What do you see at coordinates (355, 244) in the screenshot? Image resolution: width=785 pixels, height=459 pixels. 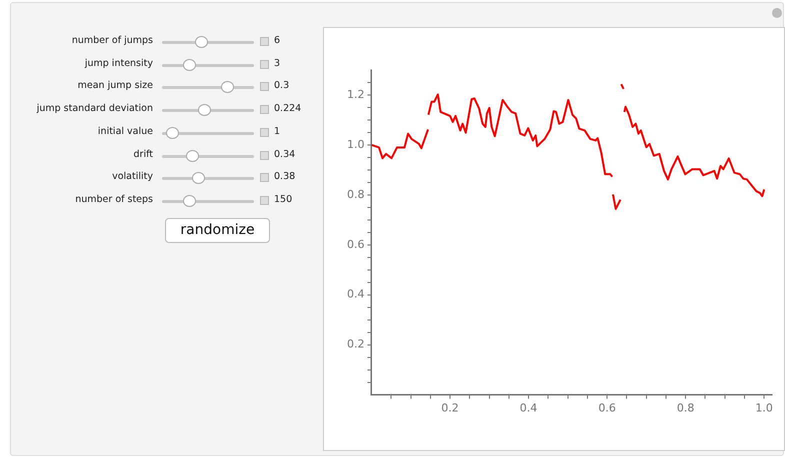 I see `y-tick-label: 0.6` at bounding box center [355, 244].